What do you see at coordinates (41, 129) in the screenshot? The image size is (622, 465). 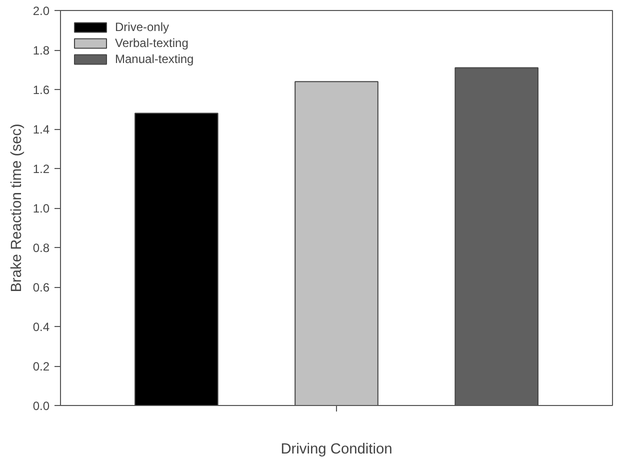 I see `y-tick-label: 1.4` at bounding box center [41, 129].